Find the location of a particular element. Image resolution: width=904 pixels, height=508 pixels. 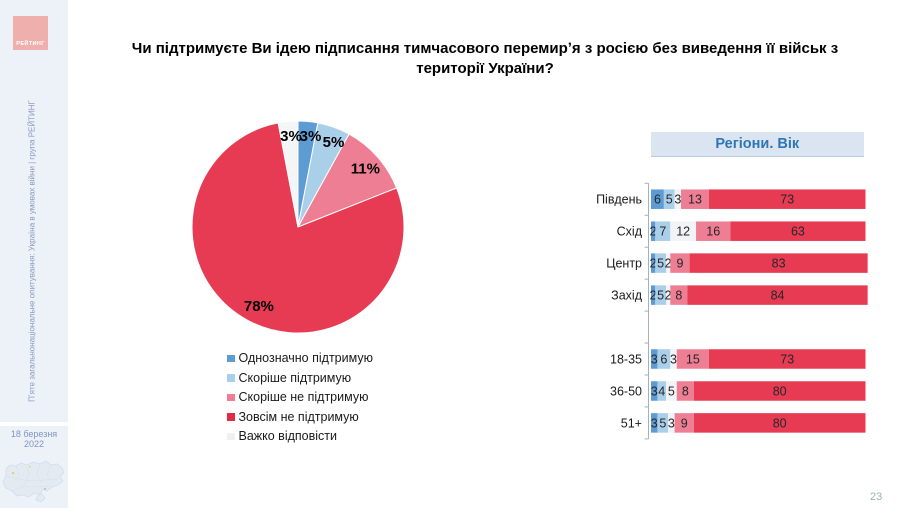

svg-text: Центр is located at coordinates (624, 264).